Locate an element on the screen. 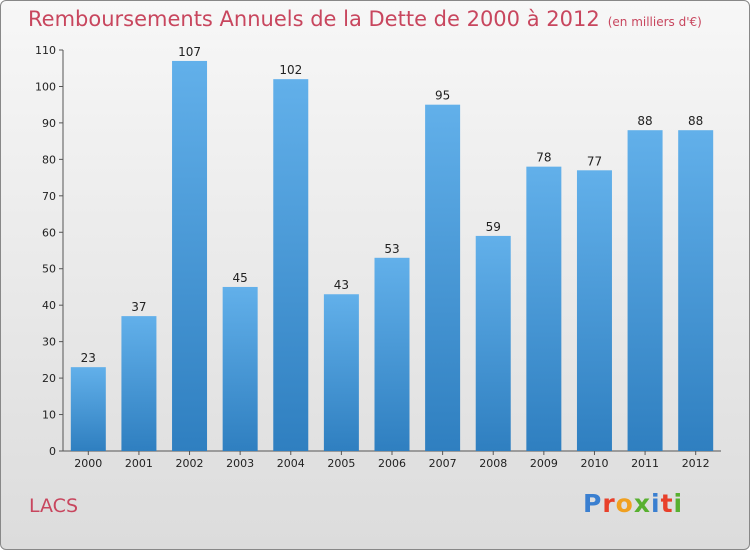 The width and height of the screenshot is (750, 550). logo-letter: r is located at coordinates (609, 503).